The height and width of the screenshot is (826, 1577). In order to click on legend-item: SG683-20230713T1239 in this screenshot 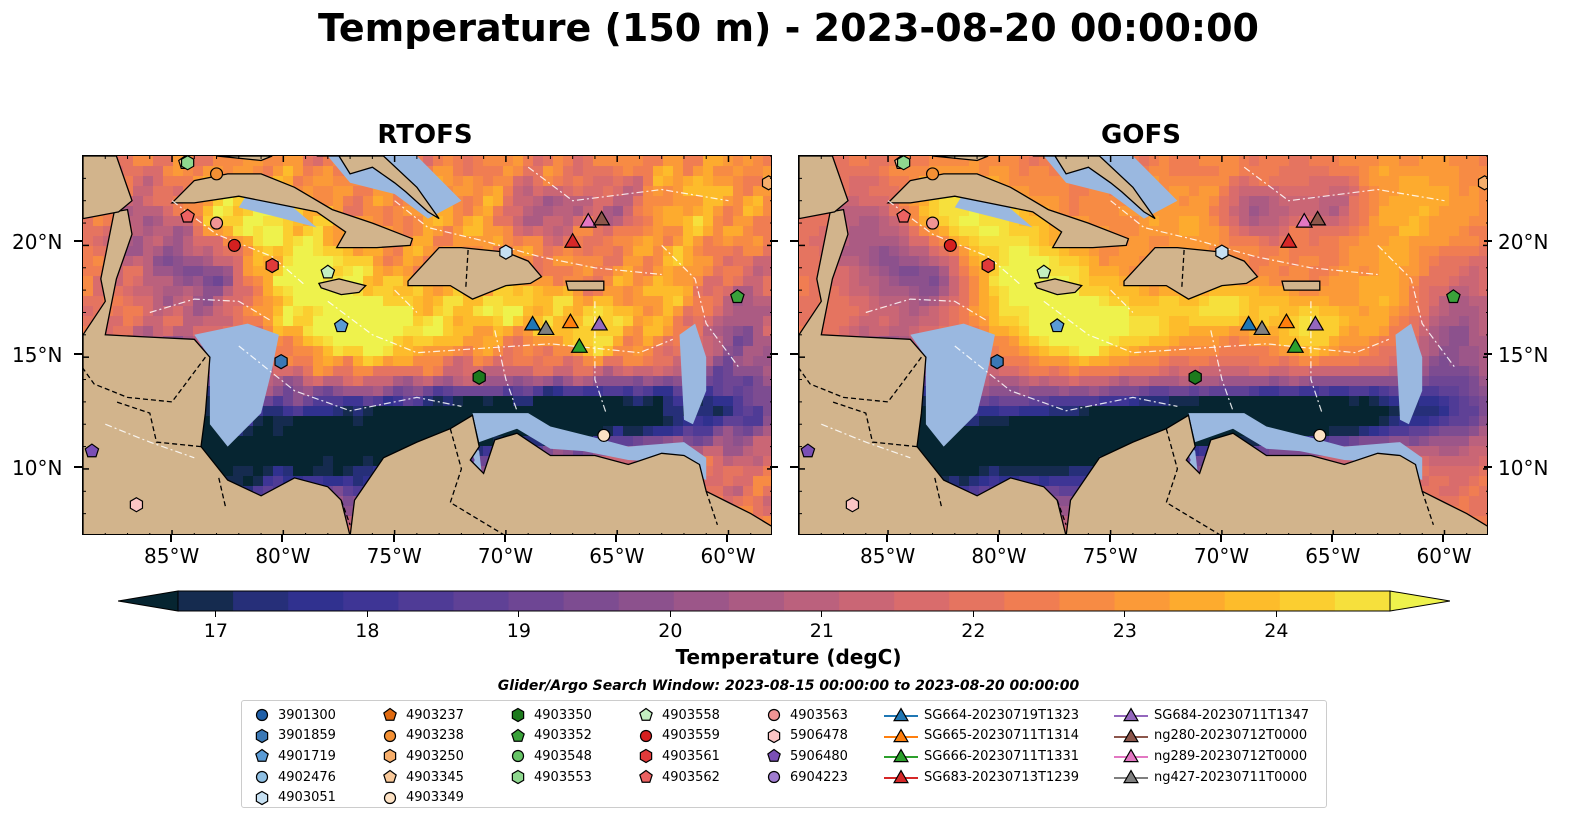, I will do `click(981, 777)`.